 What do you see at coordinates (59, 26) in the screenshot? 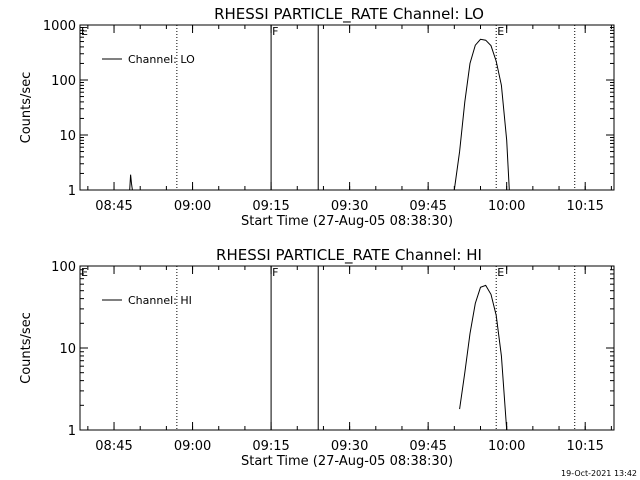
I see `y-tick-label: 1000` at bounding box center [59, 26].